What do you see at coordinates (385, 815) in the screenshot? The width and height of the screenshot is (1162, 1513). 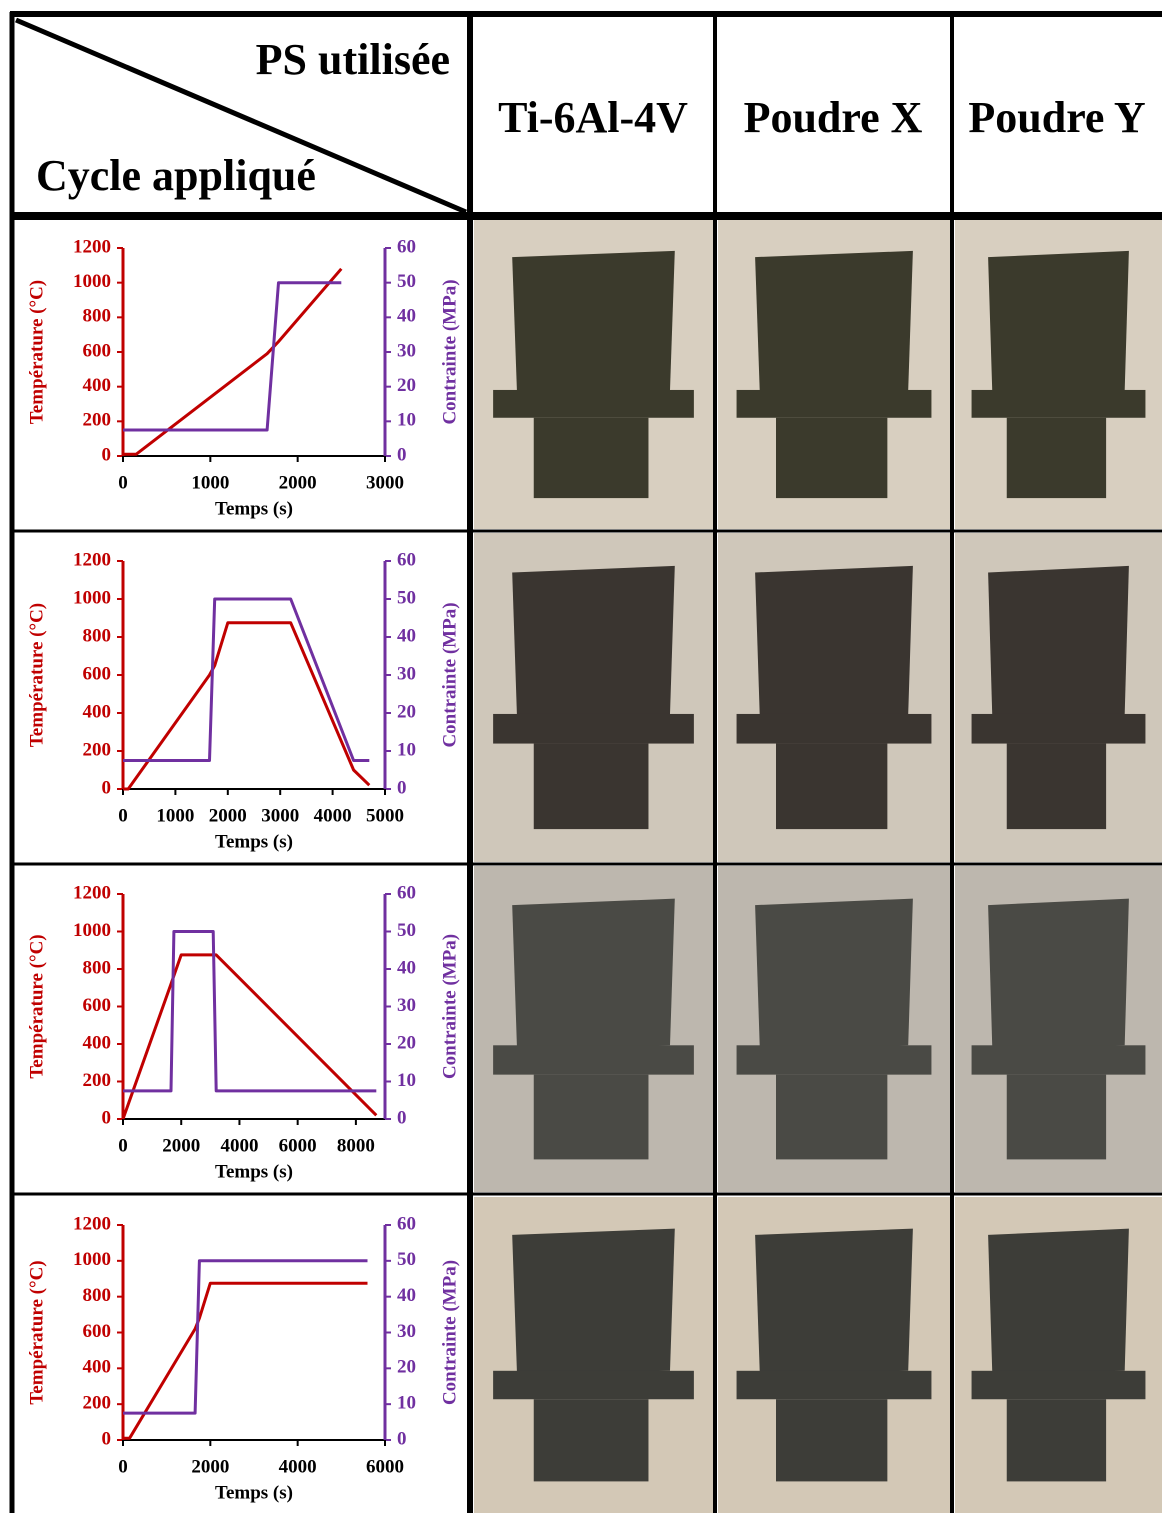 I see `x-tick-label: 5000` at bounding box center [385, 815].